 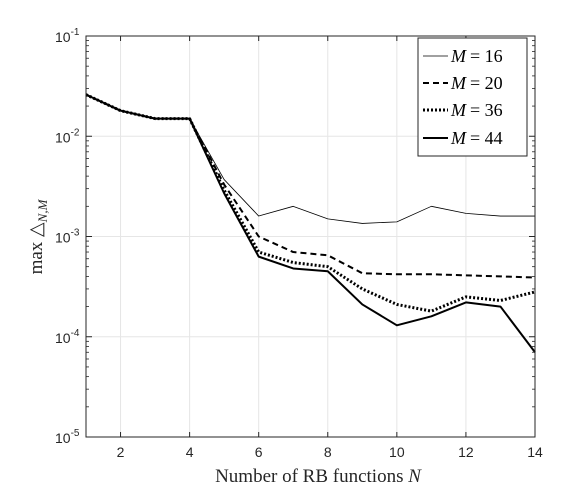 I want to click on legend-label-m44: M = 44, so click(x=476, y=138).